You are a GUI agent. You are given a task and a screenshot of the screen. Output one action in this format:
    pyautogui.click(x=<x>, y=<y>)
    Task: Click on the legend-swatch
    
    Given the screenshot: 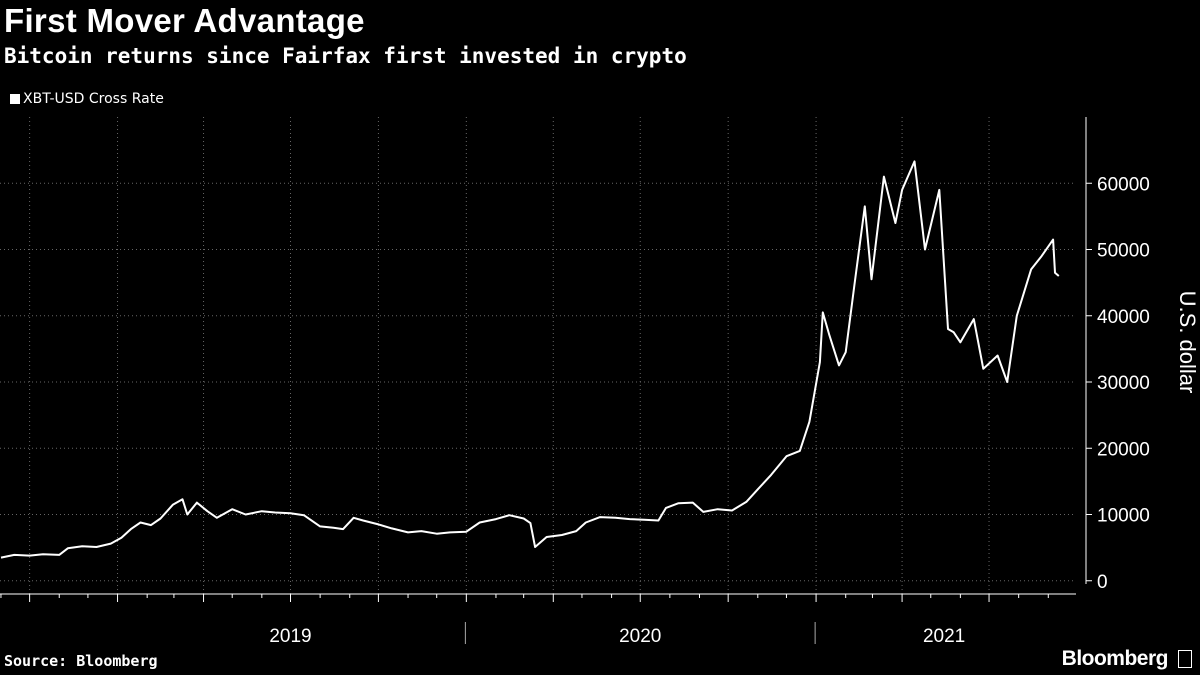 What is the action you would take?
    pyautogui.click(x=15, y=99)
    